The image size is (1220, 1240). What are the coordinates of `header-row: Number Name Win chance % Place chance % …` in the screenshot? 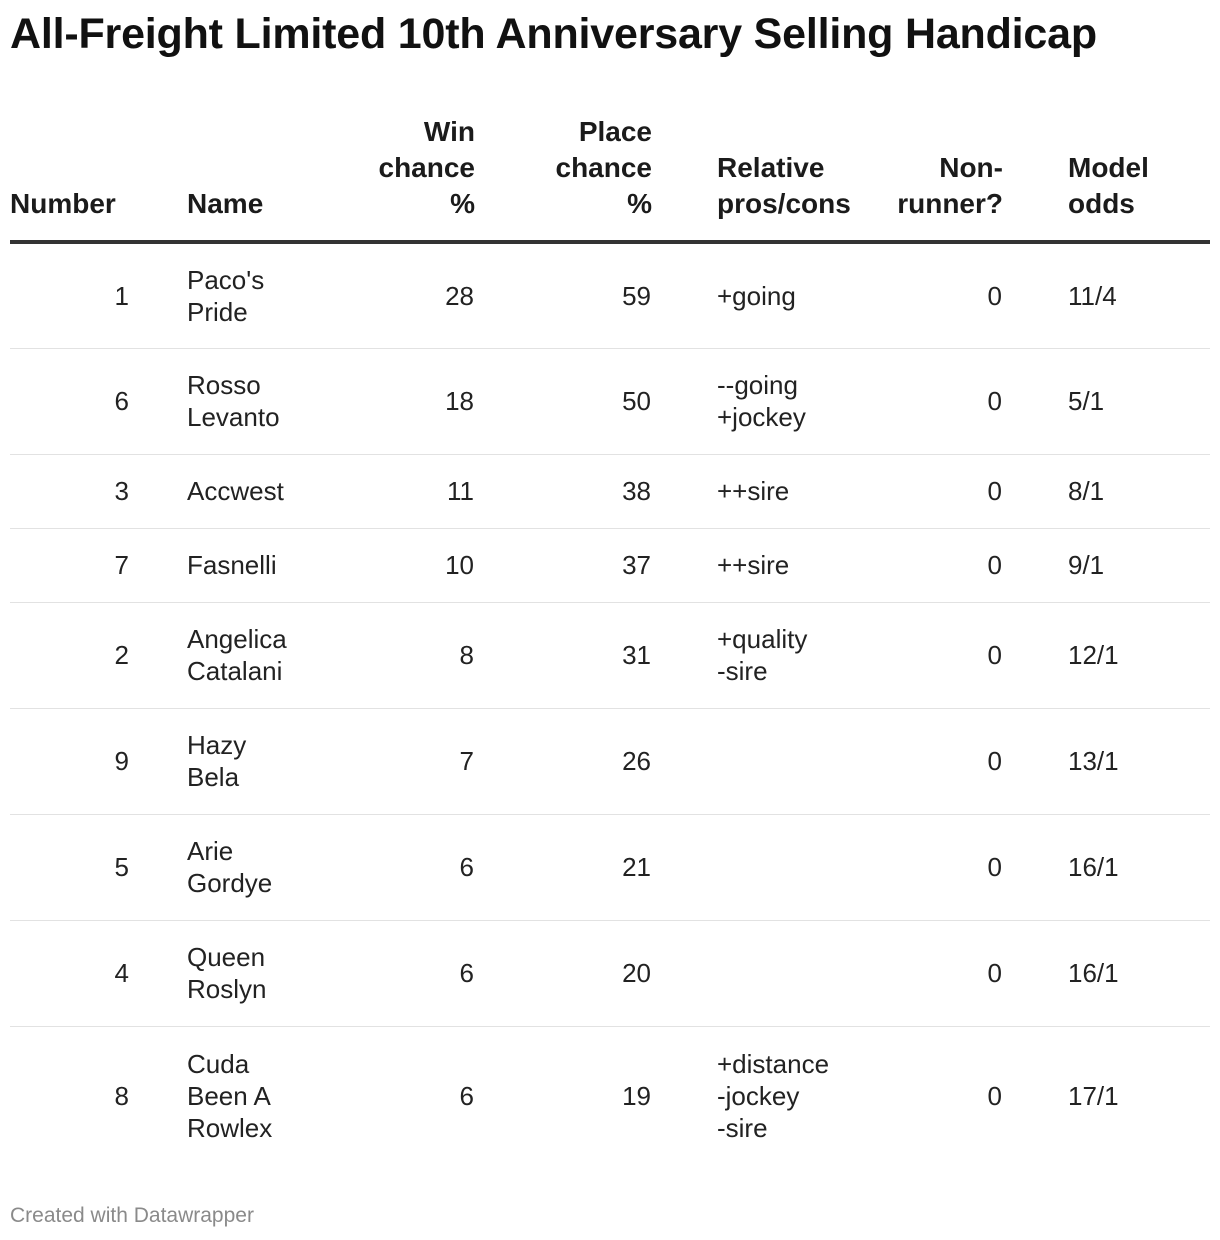 It's located at (610, 179).